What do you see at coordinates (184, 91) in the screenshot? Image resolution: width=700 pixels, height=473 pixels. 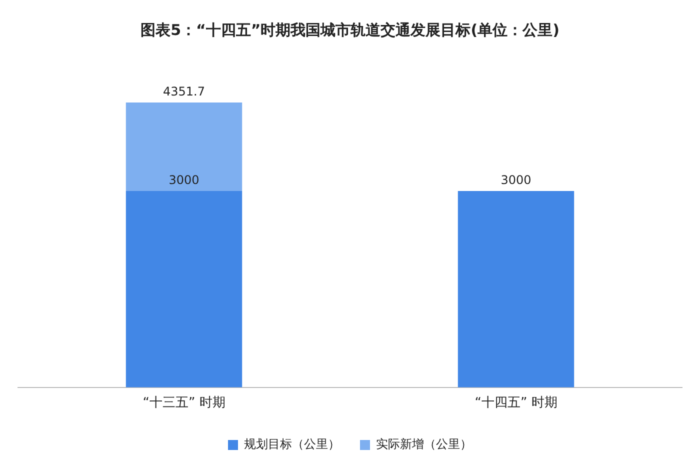 I see `total-label: 4351.7` at bounding box center [184, 91].